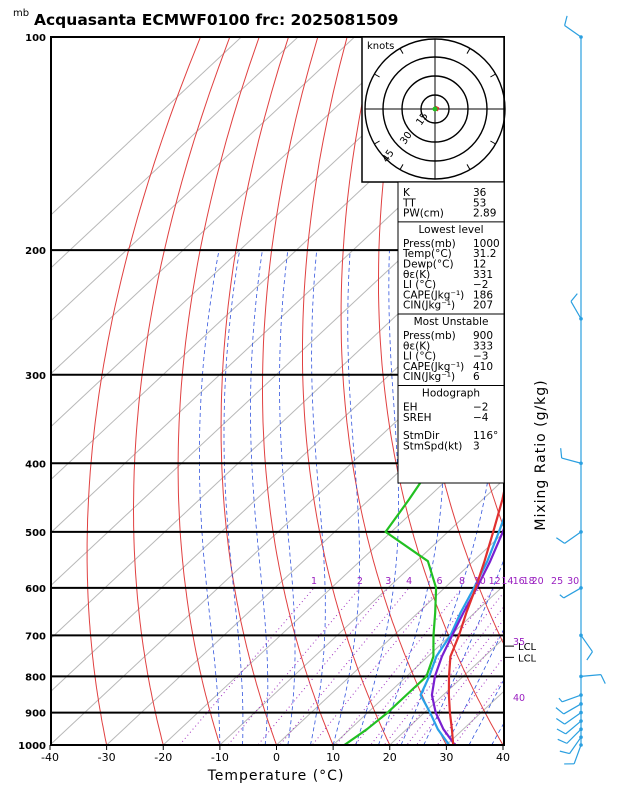 Image resolution: width=618 pixels, height=805 pixels. Describe the element at coordinates (435, 109) in the screenshot. I see `storm-motion-marker` at that location.